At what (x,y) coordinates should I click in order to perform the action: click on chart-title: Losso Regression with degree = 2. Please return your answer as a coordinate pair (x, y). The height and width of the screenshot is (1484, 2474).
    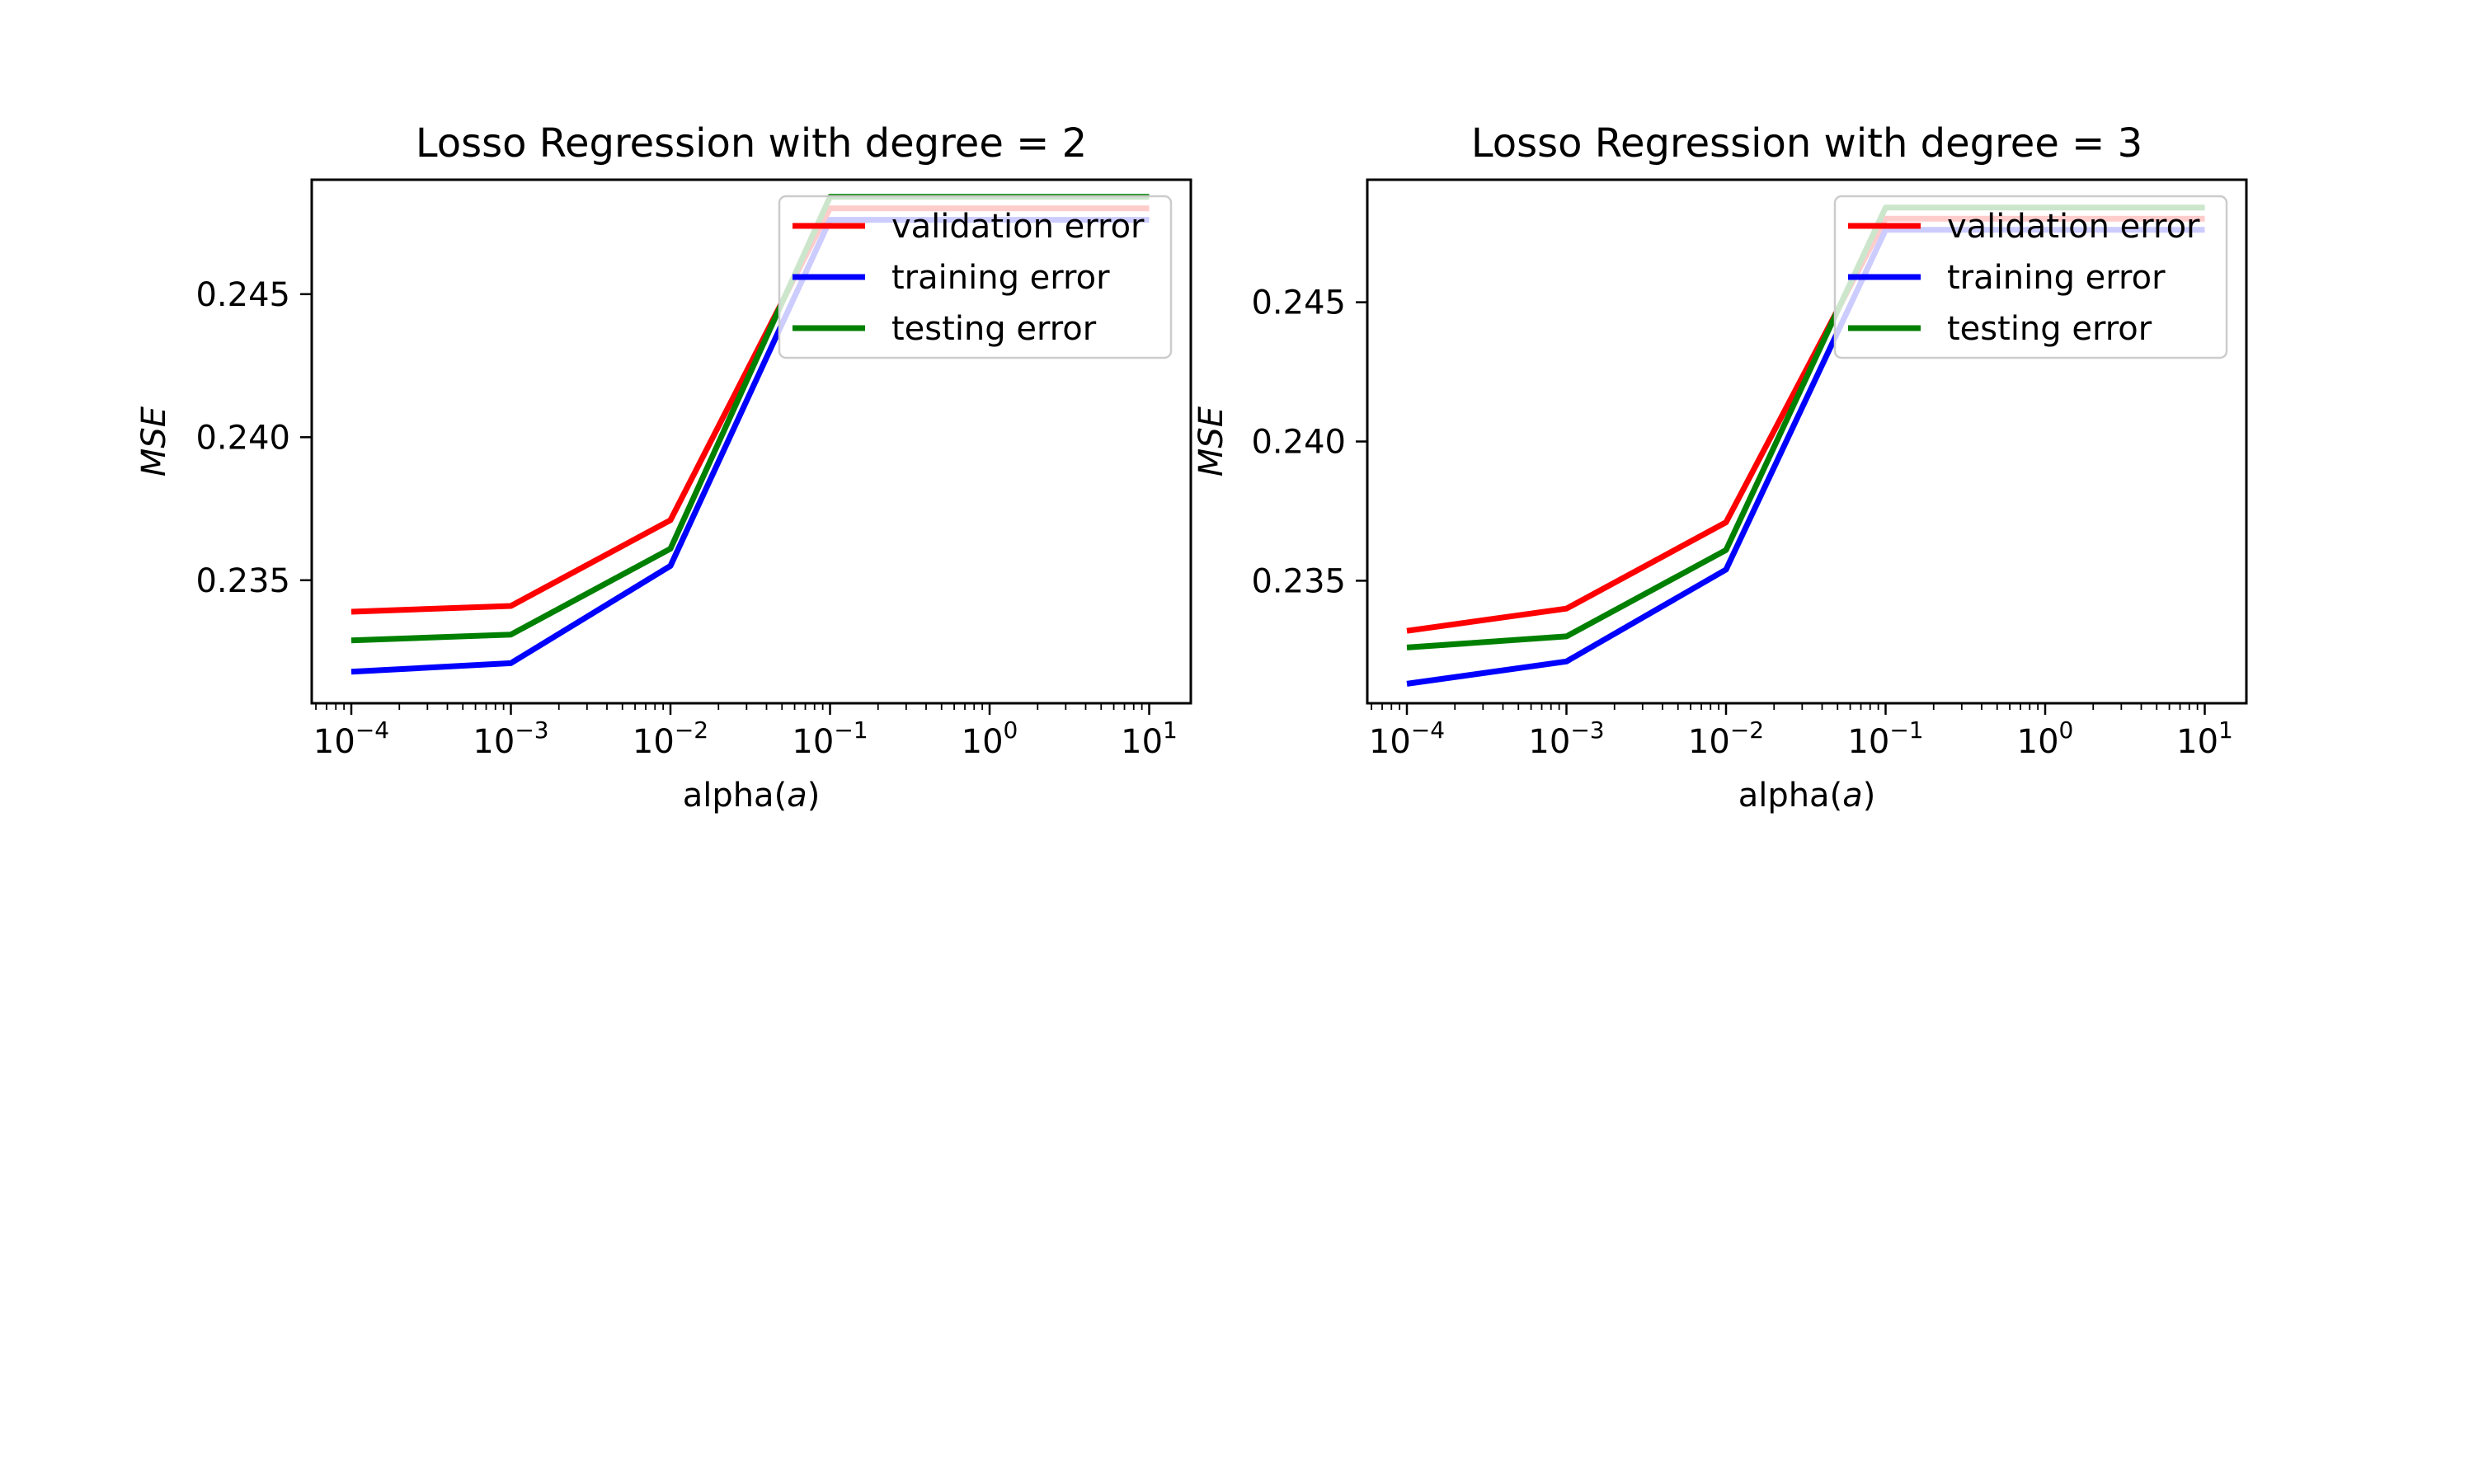
    Looking at the image, I should click on (751, 143).